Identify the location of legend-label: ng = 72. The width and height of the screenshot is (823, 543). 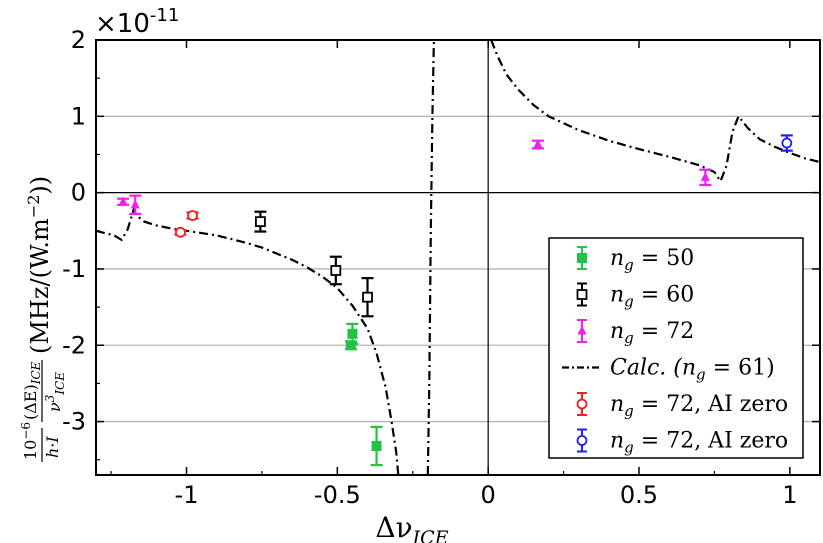
(652, 333).